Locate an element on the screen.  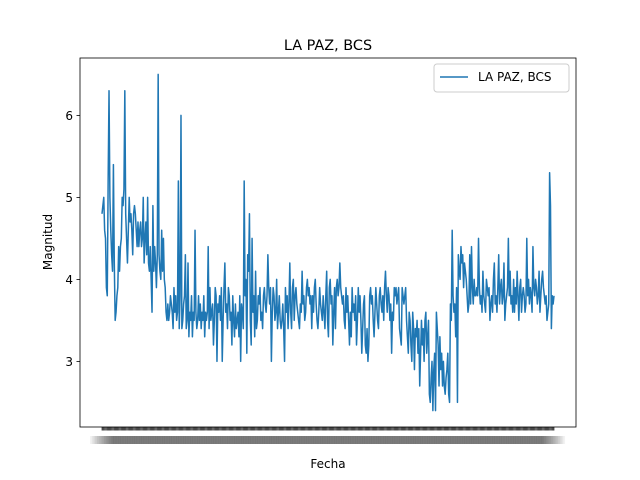
chart-title: LA PAZ, BCS is located at coordinates (328, 46).